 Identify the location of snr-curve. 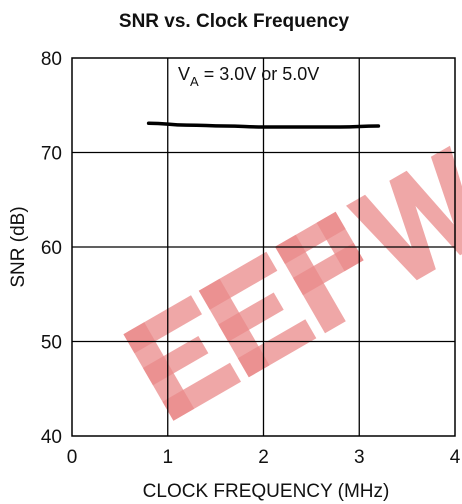
(263, 125).